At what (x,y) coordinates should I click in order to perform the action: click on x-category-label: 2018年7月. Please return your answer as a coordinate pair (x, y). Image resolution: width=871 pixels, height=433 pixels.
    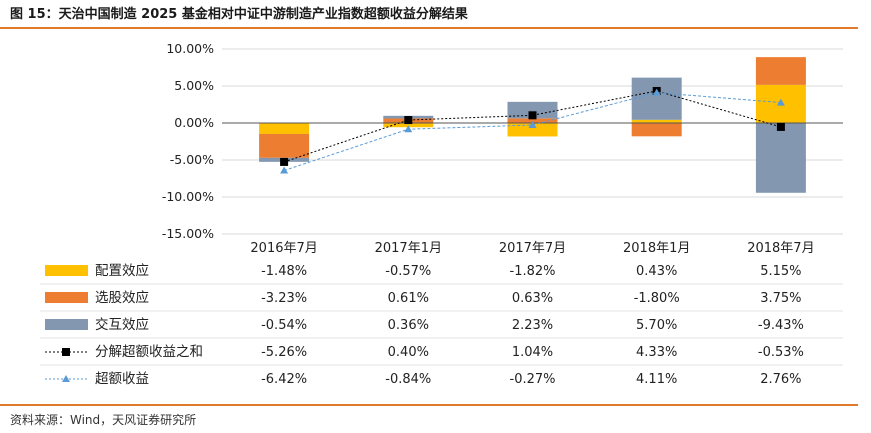
    Looking at the image, I should click on (780, 248).